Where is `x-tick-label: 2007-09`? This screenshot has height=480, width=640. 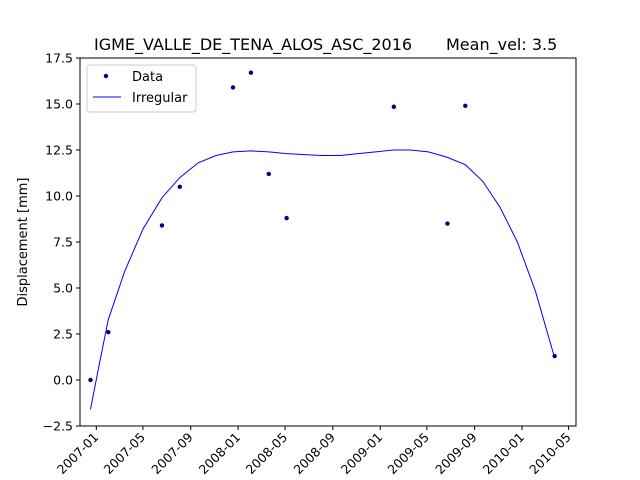 x-tick-label: 2007-09 is located at coordinates (172, 453).